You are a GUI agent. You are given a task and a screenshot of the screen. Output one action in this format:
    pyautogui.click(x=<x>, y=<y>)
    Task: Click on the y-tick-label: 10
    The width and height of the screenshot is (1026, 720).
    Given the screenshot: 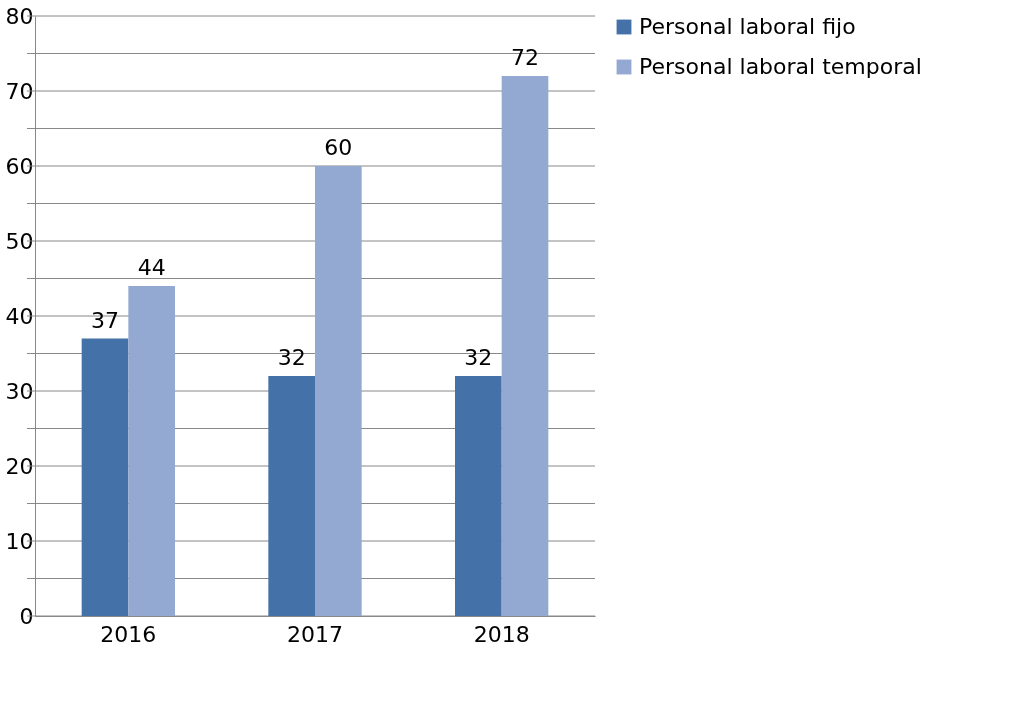 What is the action you would take?
    pyautogui.click(x=19, y=541)
    